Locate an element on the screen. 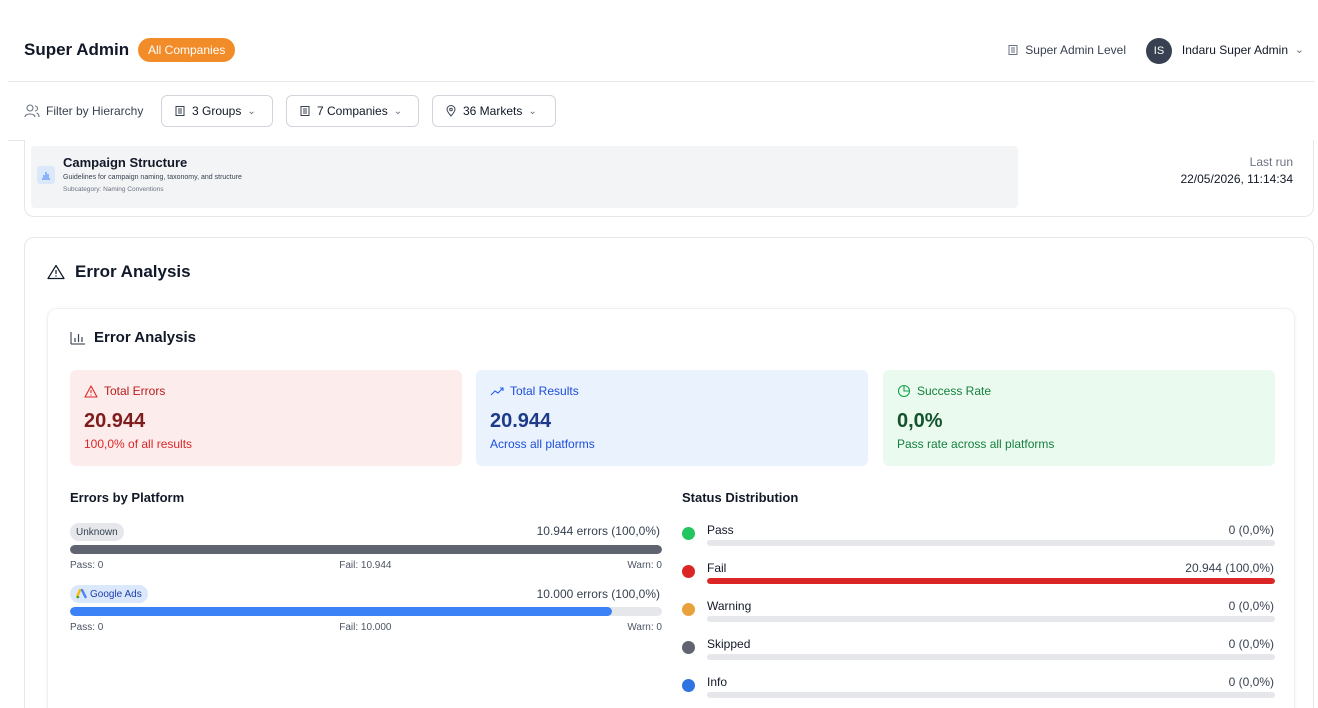  total-results-label: Total Results is located at coordinates (534, 391).